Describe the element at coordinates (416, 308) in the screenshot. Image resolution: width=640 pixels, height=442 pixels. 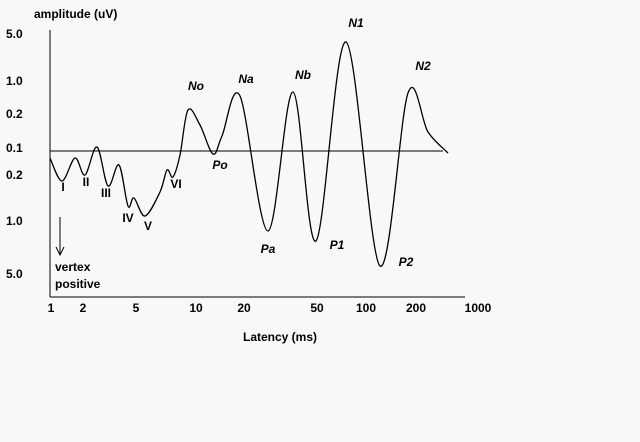
I see `x-tick-label: 200` at that location.